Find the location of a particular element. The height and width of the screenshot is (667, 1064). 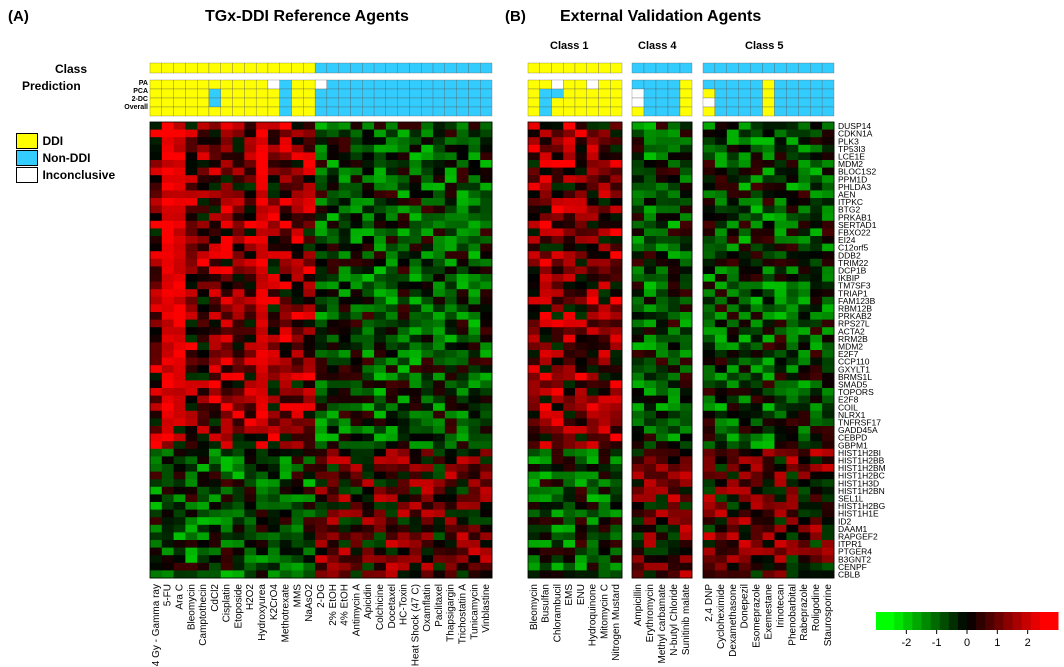

agent-label: Exemestane is located at coordinates (769, 612).